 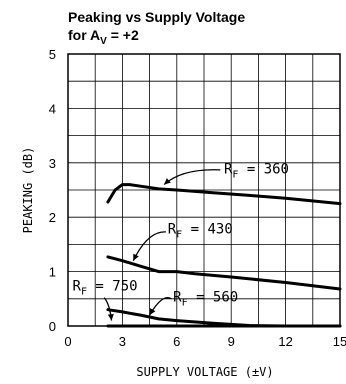 What do you see at coordinates (256, 171) in the screenshot?
I see `curve-label: RF = 360` at bounding box center [256, 171].